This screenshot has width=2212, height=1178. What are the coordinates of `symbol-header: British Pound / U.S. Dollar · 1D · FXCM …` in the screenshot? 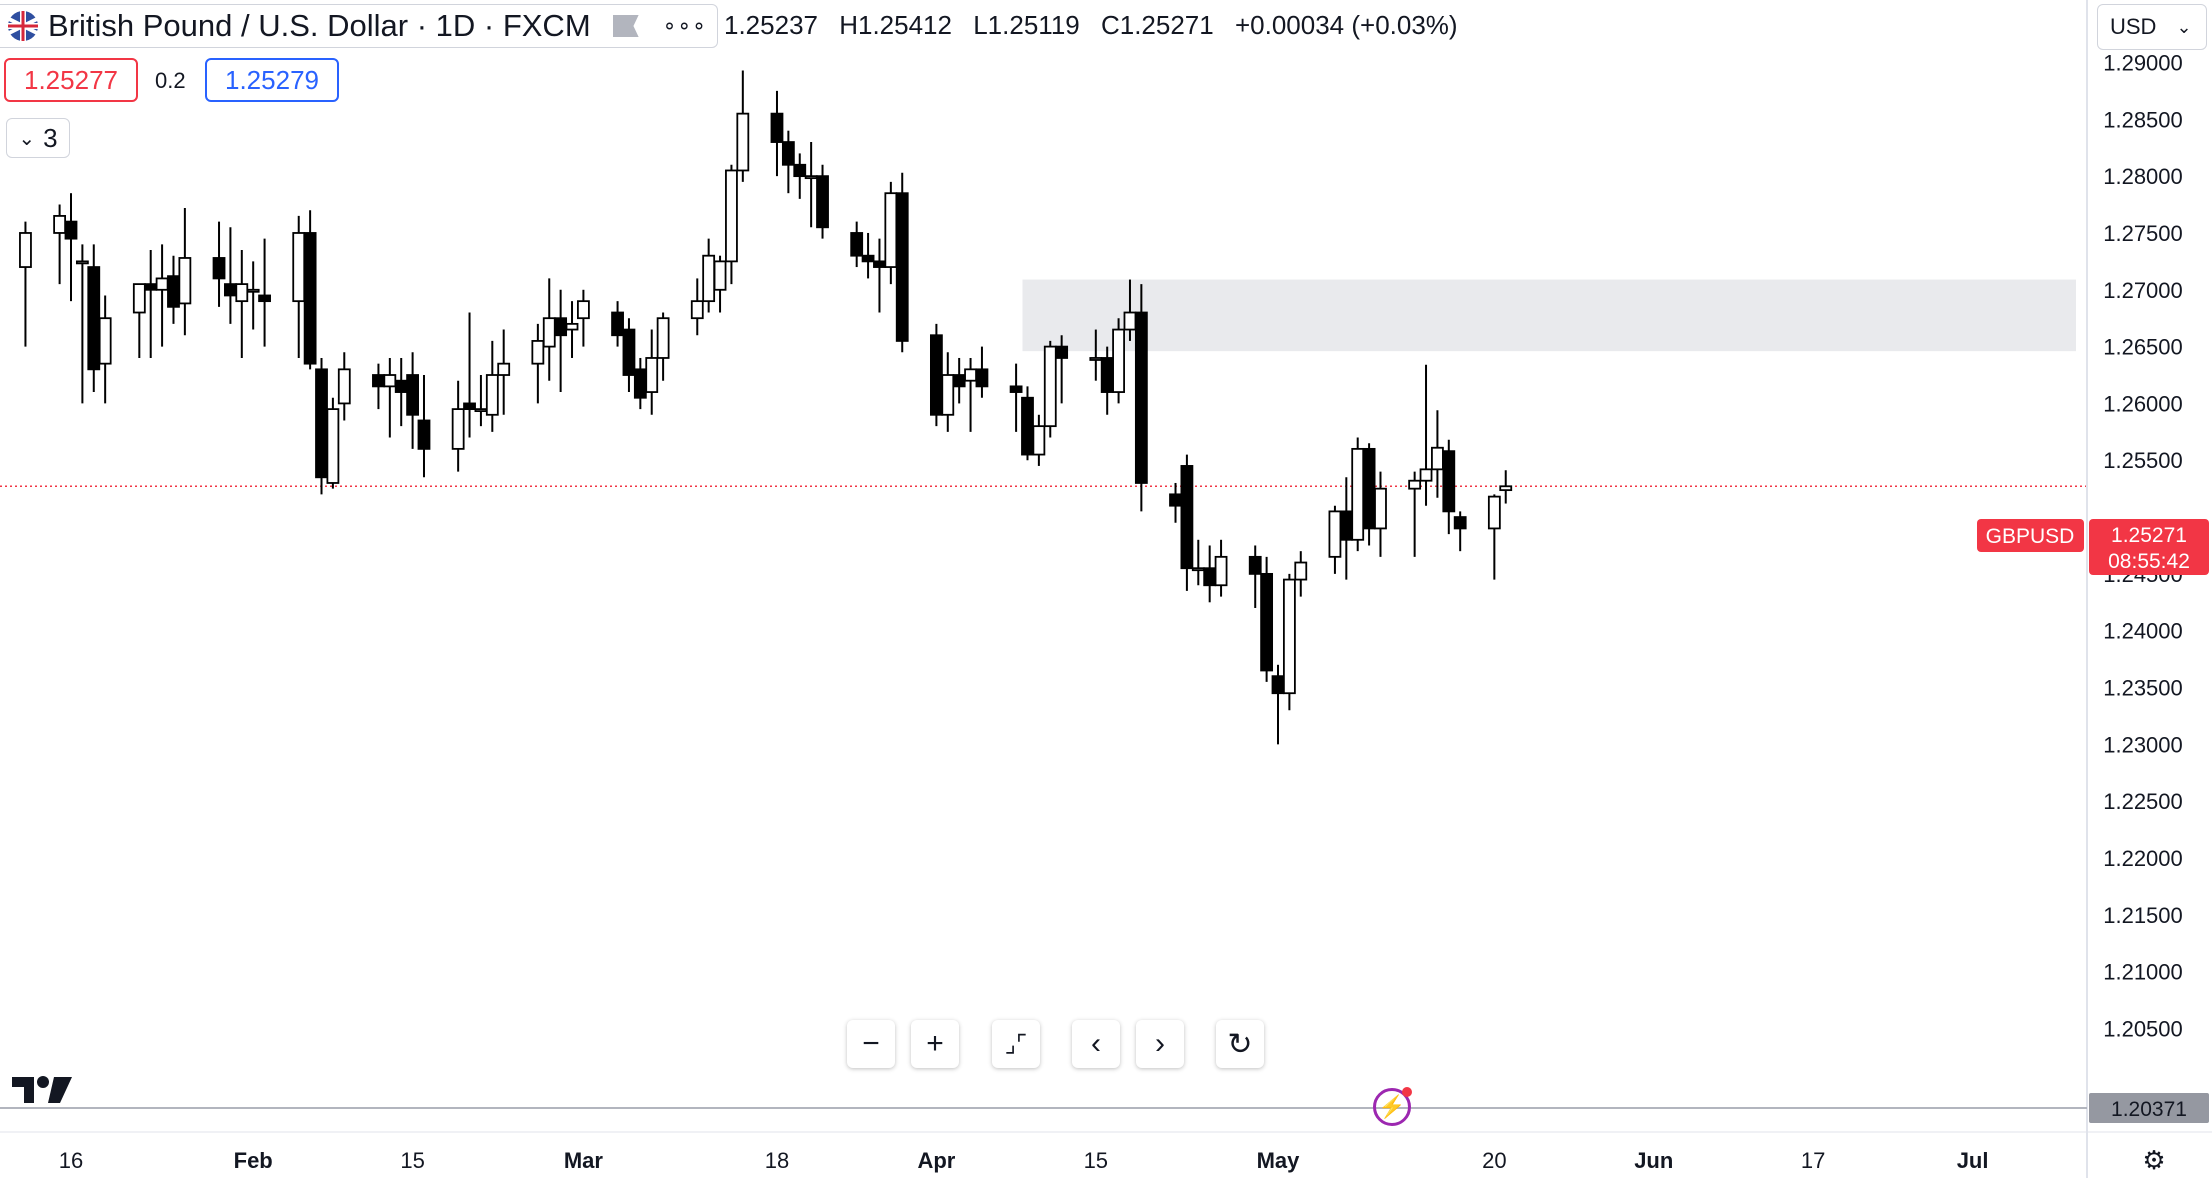 It's located at (359, 26).